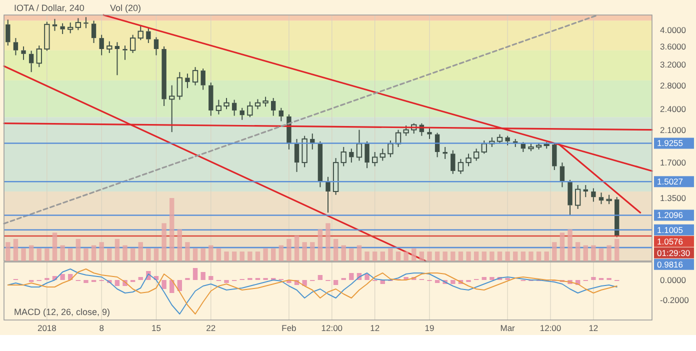 This screenshot has width=696, height=351. What do you see at coordinates (673, 85) in the screenshot?
I see `y-tick-label: 2.8000` at bounding box center [673, 85].